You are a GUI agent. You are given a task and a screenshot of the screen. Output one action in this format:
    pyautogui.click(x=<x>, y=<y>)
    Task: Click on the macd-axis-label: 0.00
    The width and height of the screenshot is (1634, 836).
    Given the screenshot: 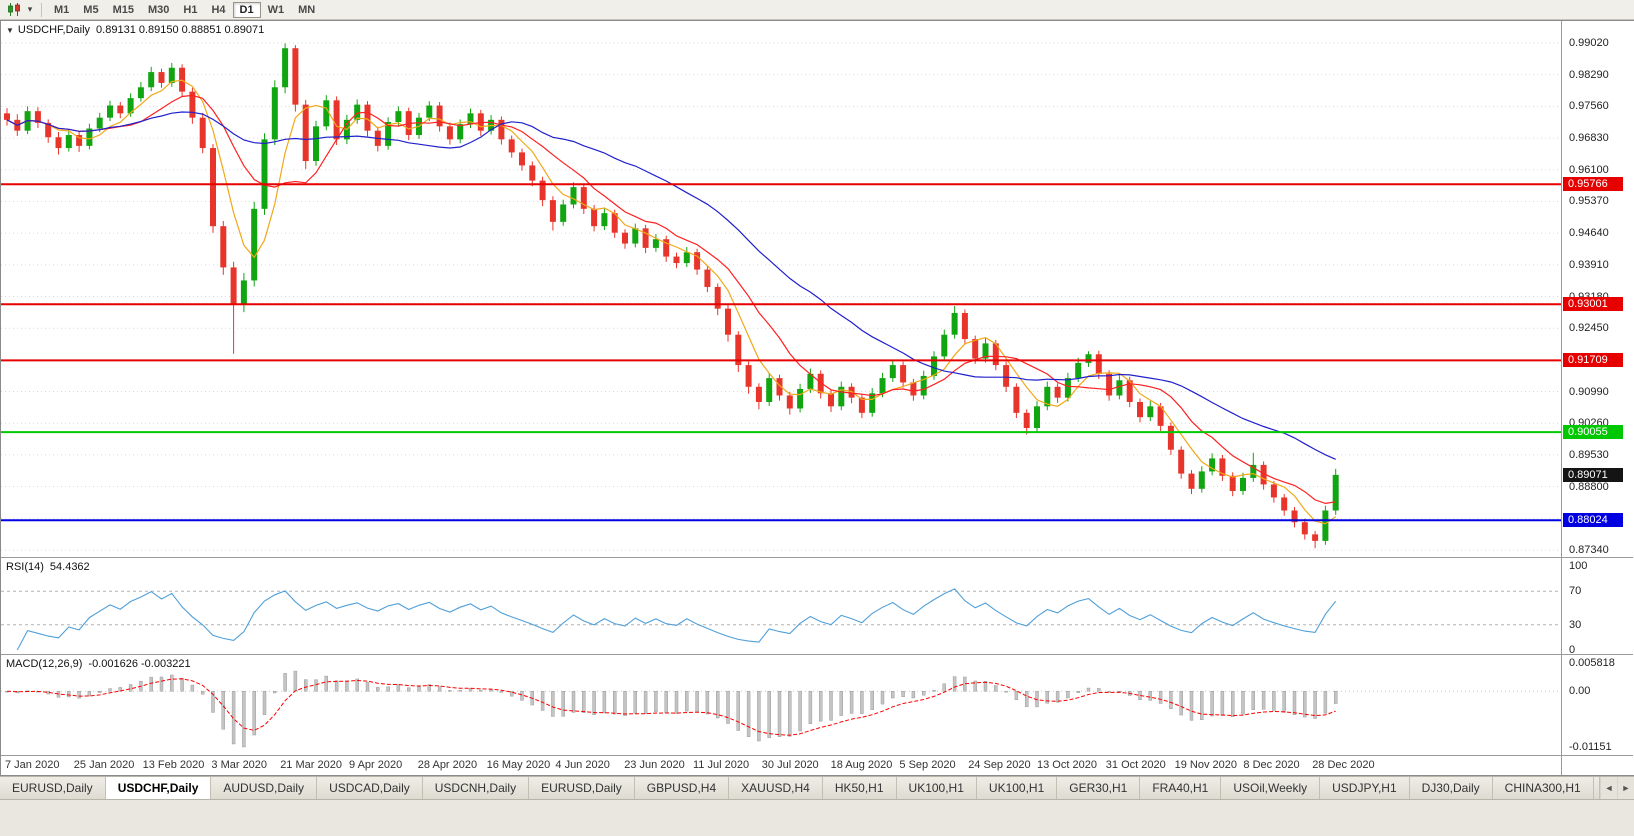 What is the action you would take?
    pyautogui.click(x=1580, y=691)
    